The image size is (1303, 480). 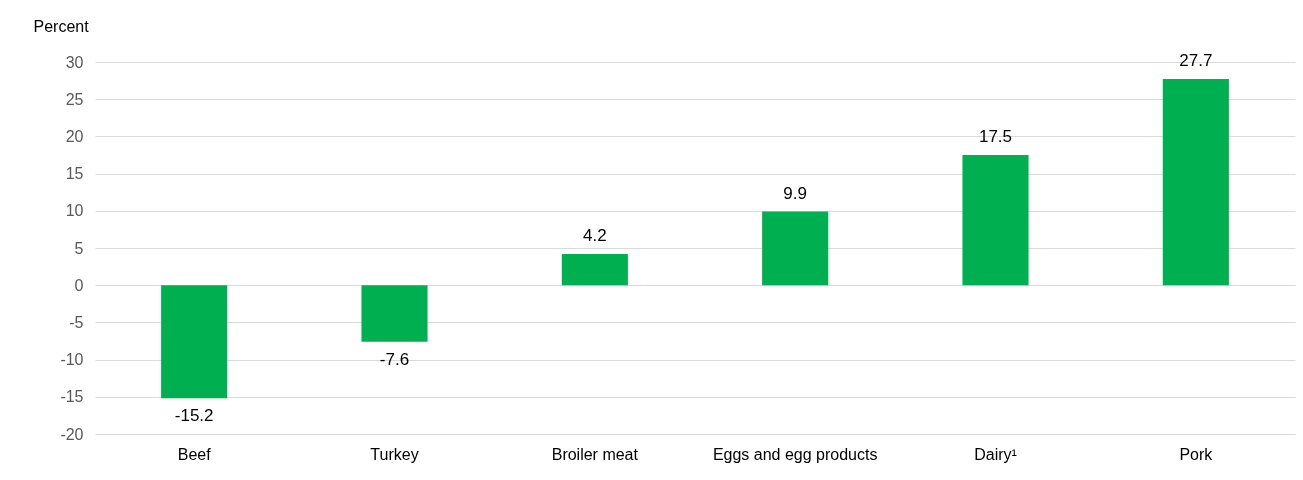 What do you see at coordinates (61, 26) in the screenshot?
I see `y-axis-title: Percent` at bounding box center [61, 26].